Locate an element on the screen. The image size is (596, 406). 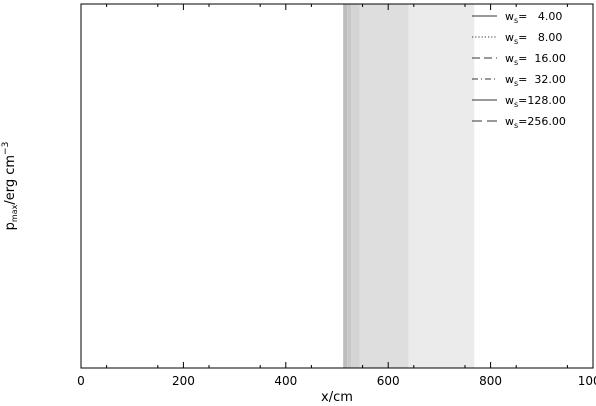
legend-label-4: ws=128.00 is located at coordinates (535, 101).